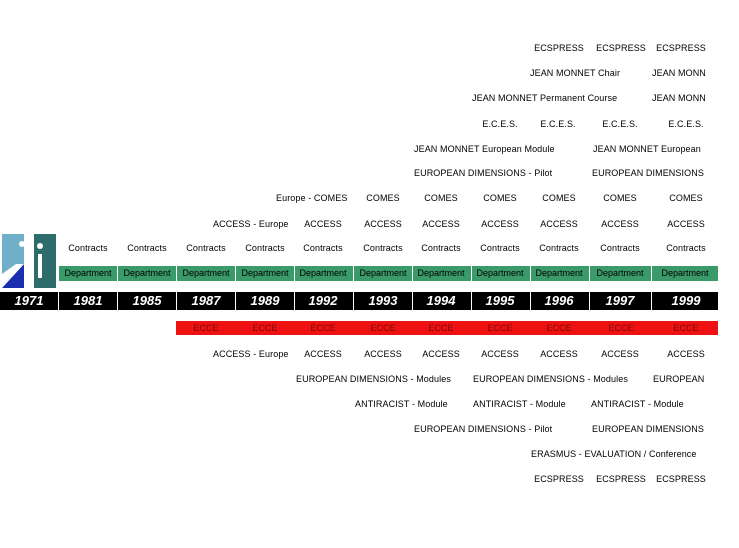  I want to click on jean-monnet-chair-label: JEAN MONN, so click(679, 73).